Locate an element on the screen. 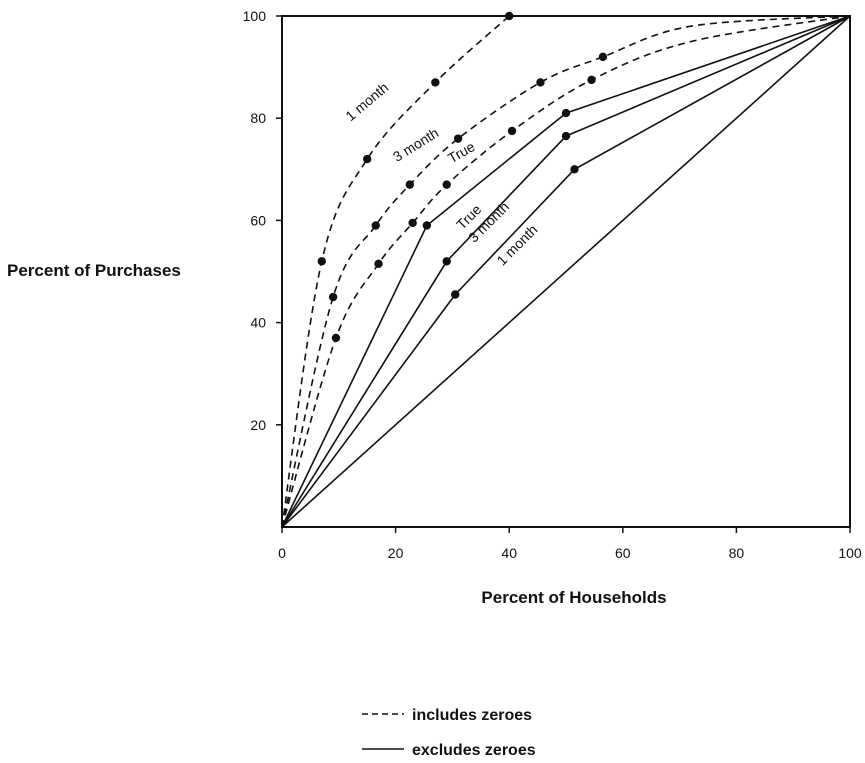 This screenshot has height=763, width=865. legend: includes zeroes excludes zeroes is located at coordinates (449, 733).